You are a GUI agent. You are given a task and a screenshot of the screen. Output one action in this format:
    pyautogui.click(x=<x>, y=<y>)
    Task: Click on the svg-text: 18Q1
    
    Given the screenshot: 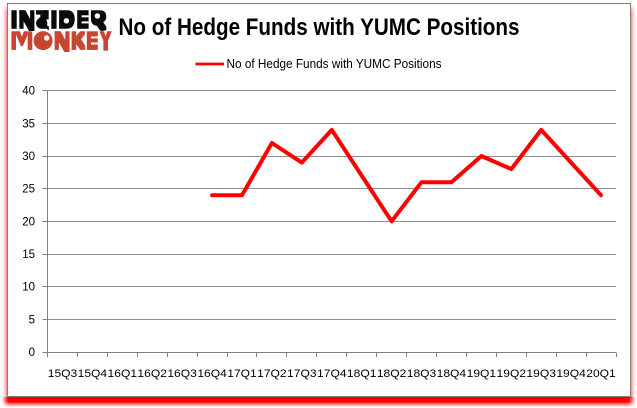 What is the action you would take?
    pyautogui.click(x=362, y=374)
    